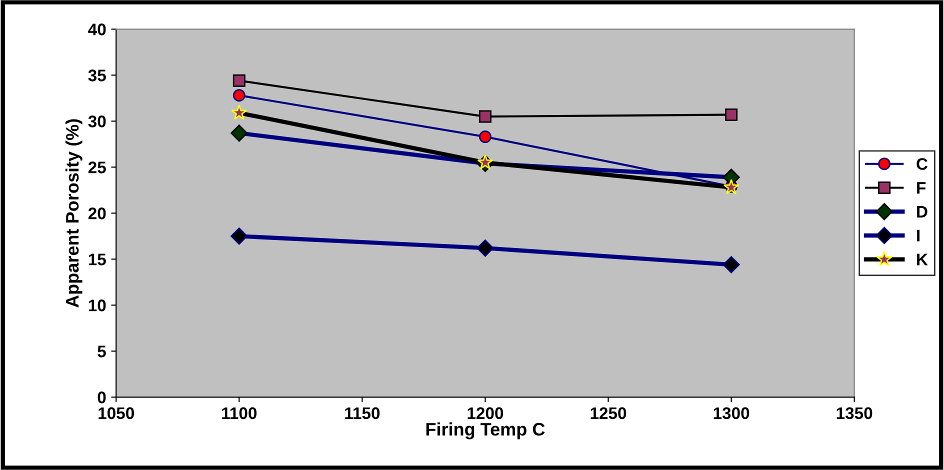  Describe the element at coordinates (97, 76) in the screenshot. I see `y-tick-label: 35` at that location.